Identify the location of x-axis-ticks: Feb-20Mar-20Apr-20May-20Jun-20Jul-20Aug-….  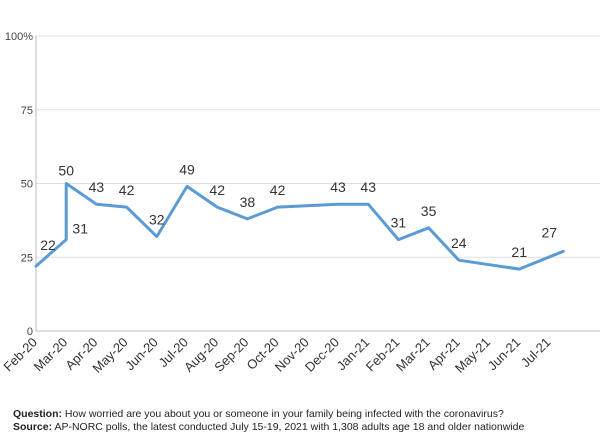
(276, 355).